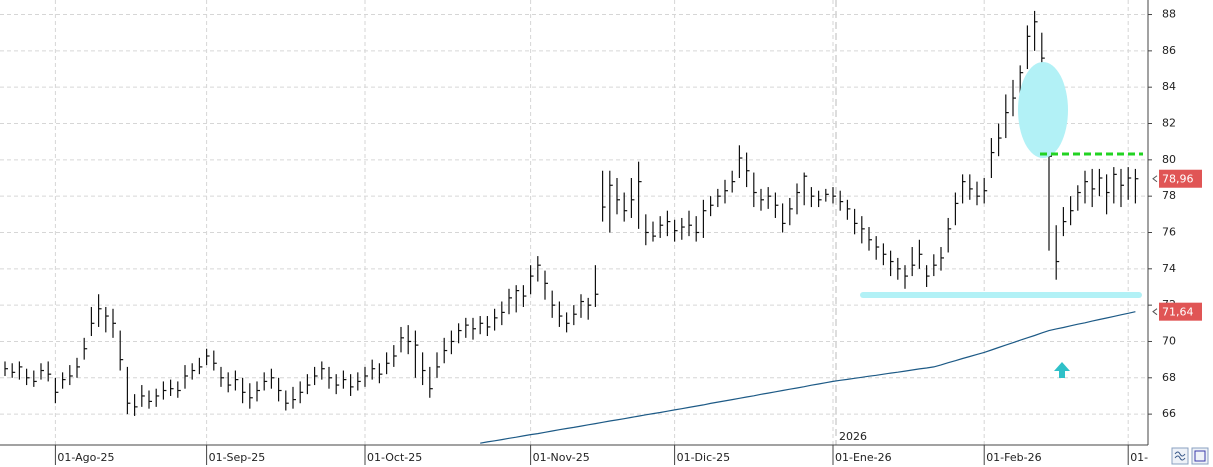  What do you see at coordinates (1139, 457) in the screenshot?
I see `x-tick-label: 01-` at bounding box center [1139, 457].